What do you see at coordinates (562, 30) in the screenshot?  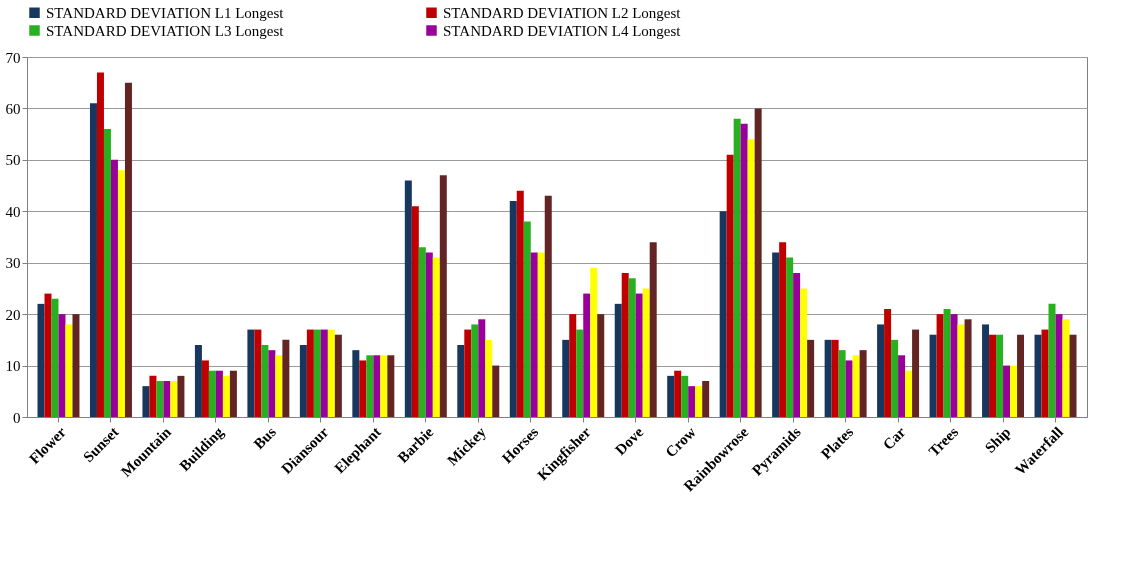 I see `legend-label: STANDARD DEVIATION L4 Longest` at bounding box center [562, 30].